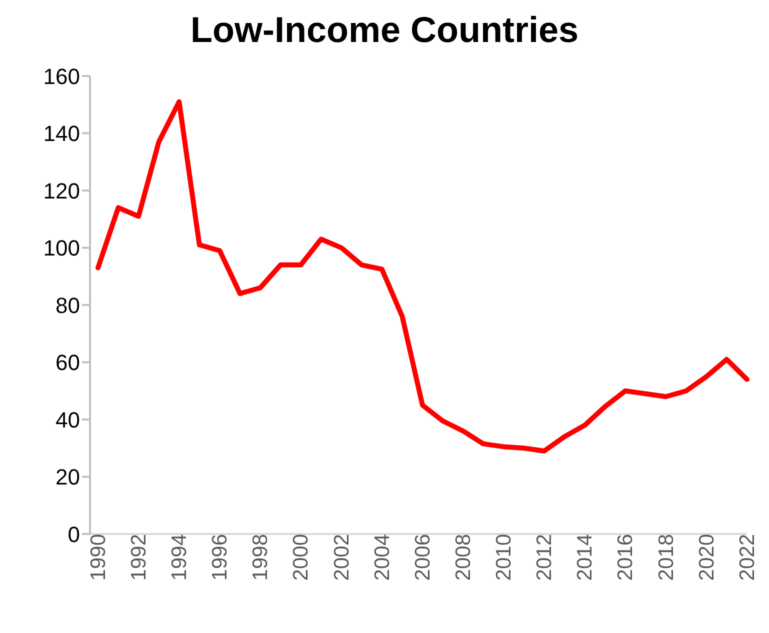  I want to click on chart-title: Low-Income Countries, so click(384, 30).